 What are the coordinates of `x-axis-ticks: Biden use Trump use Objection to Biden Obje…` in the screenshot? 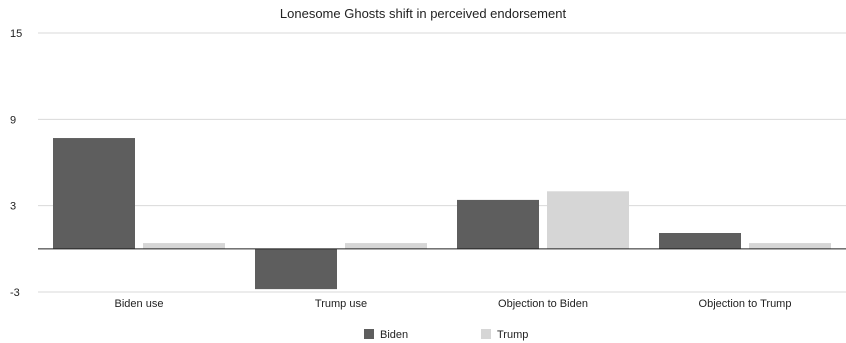 It's located at (453, 304).